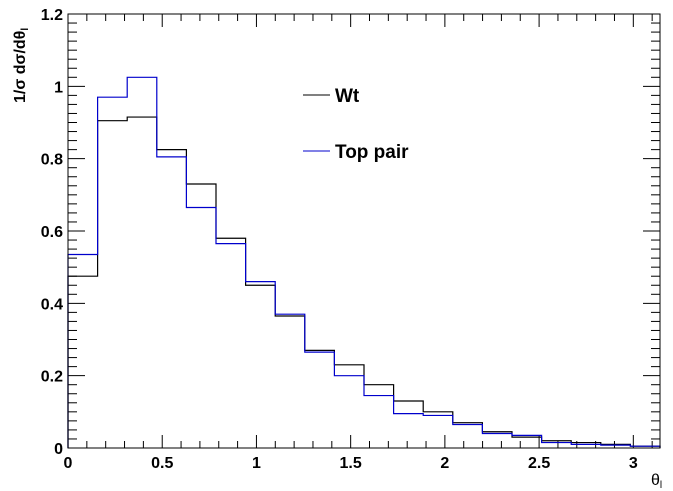 The image size is (673, 491). I want to click on x-tick-label: 3, so click(633, 463).